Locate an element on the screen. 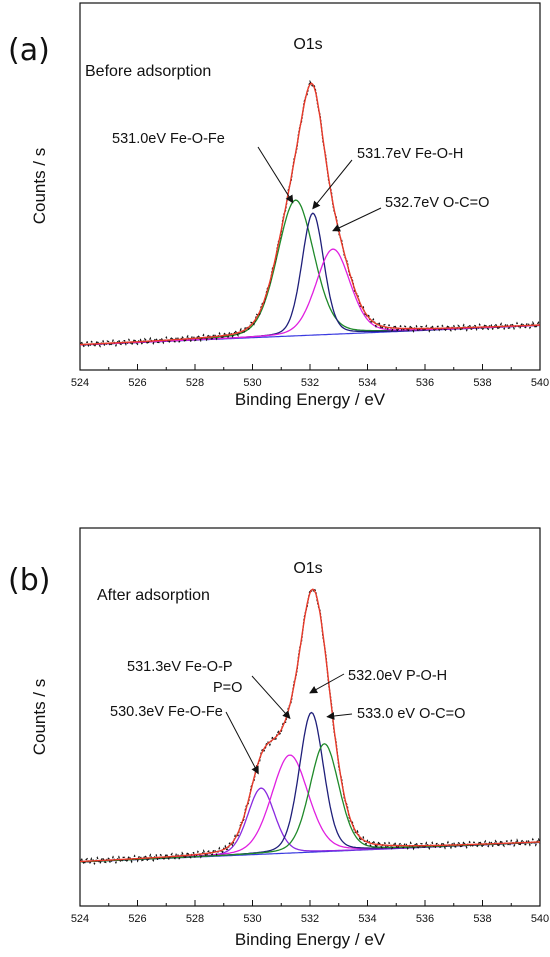 This screenshot has height=957, width=550. panel-a-xtick-label: 528 is located at coordinates (195, 383).